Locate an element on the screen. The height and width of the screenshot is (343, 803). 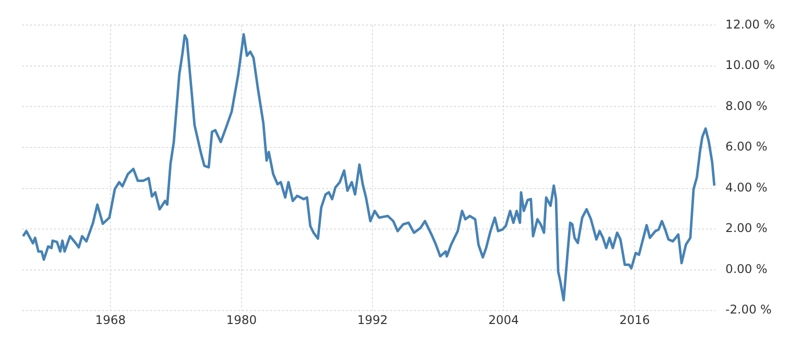
x-tick-label: 2016 is located at coordinates (634, 319).